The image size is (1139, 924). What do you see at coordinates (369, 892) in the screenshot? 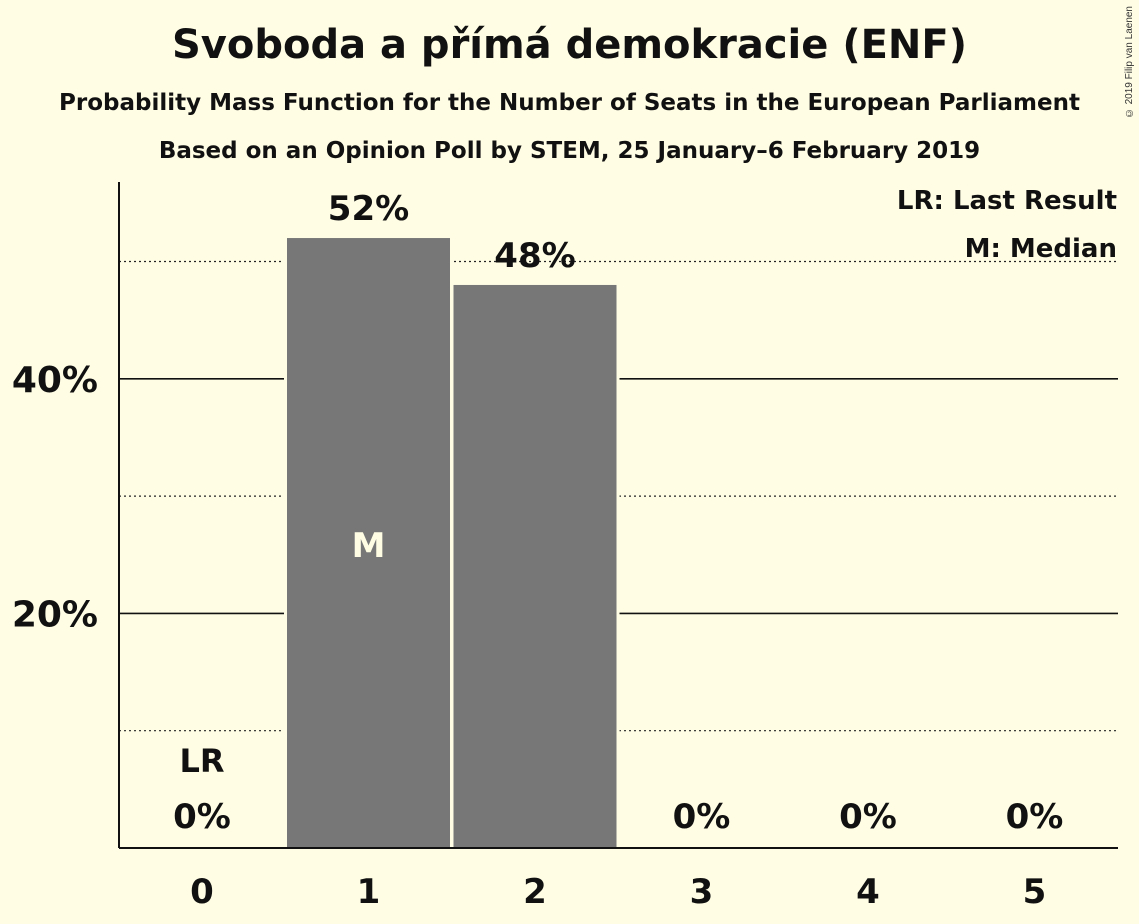
I see `x-tick-label: 1` at bounding box center [369, 892].